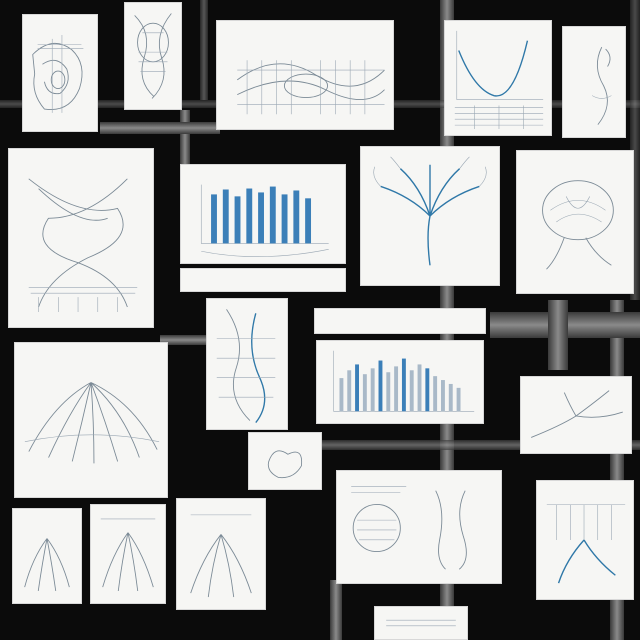 Image resolution: width=640 pixels, height=640 pixels. Describe the element at coordinates (263, 280) in the screenshot. I see `sheet-bar-chart-caption` at that location.